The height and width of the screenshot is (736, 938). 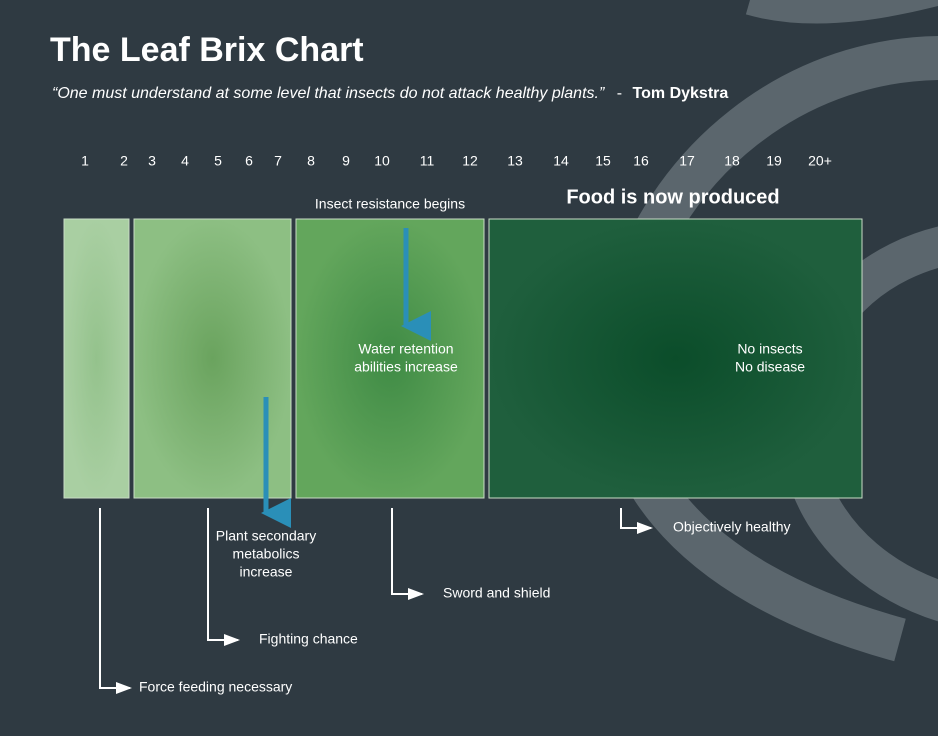 What do you see at coordinates (266, 572) in the screenshot?
I see `block-text: increase` at bounding box center [266, 572].